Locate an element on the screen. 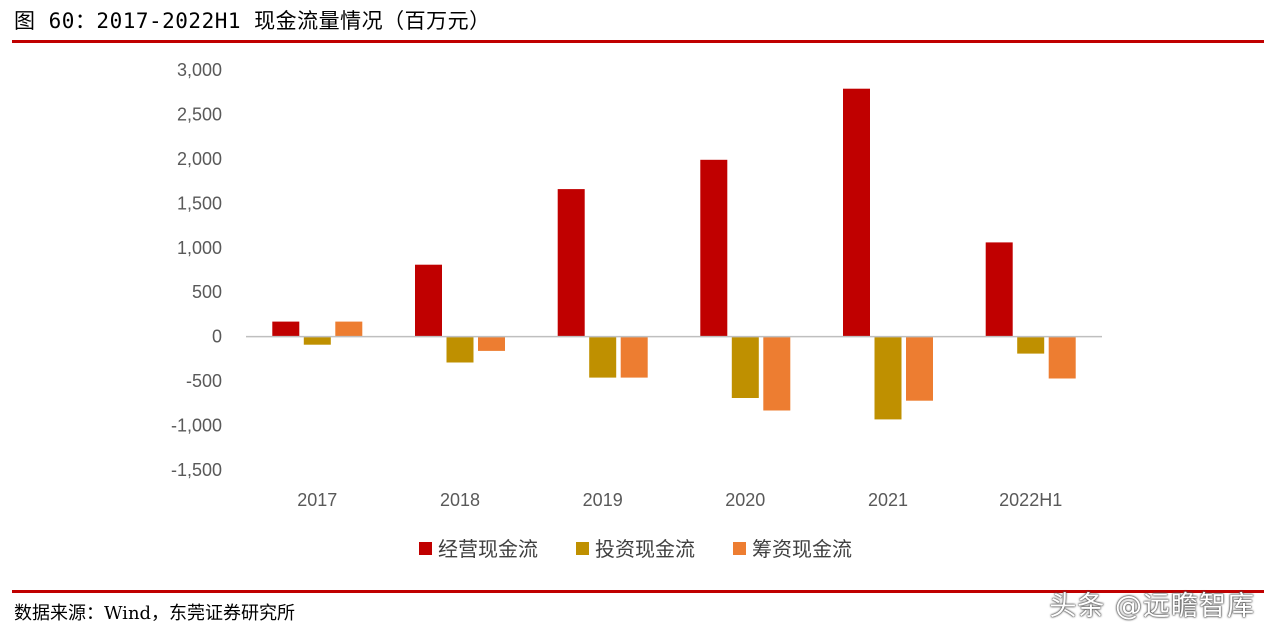 The image size is (1273, 638). x-tick-label: 2021 is located at coordinates (888, 500).